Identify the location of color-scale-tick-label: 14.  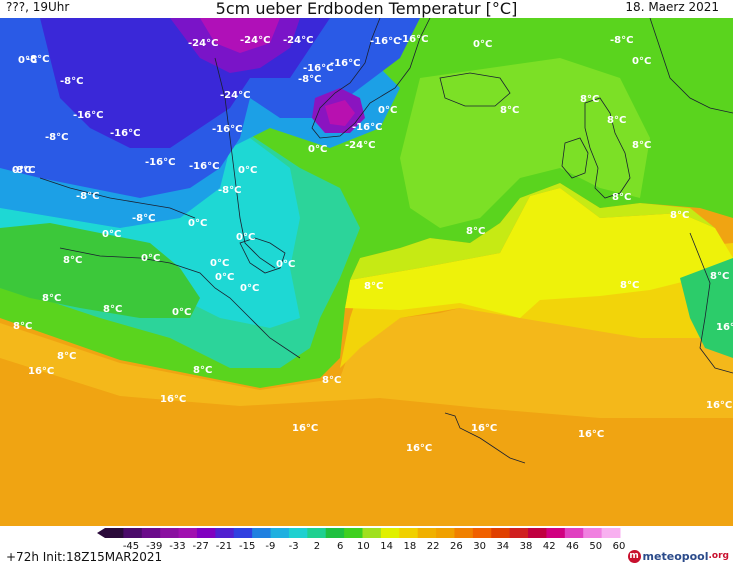
(386, 545).